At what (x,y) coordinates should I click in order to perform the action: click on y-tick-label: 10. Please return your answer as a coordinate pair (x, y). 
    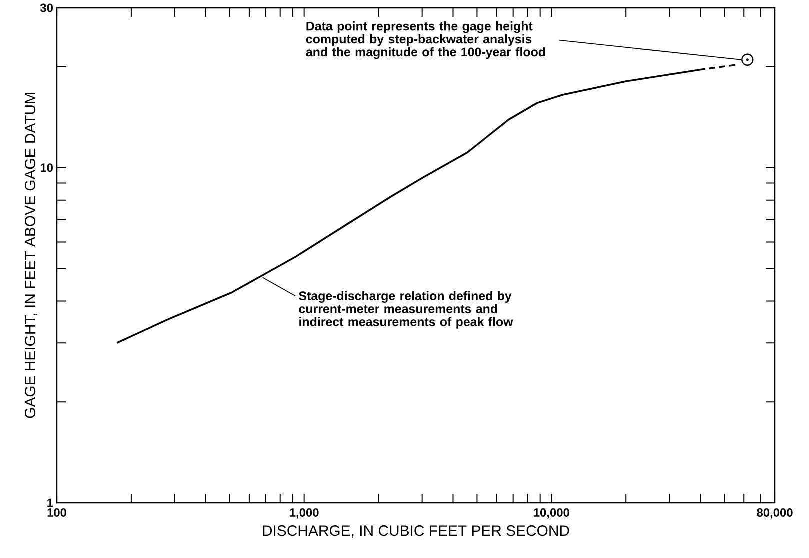
    Looking at the image, I should click on (46, 168).